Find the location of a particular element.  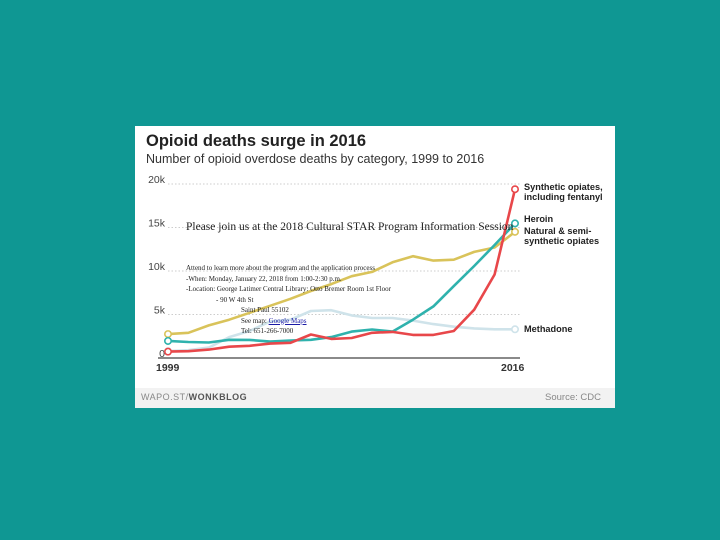

google-maps-link: Google Maps is located at coordinates (287, 320).